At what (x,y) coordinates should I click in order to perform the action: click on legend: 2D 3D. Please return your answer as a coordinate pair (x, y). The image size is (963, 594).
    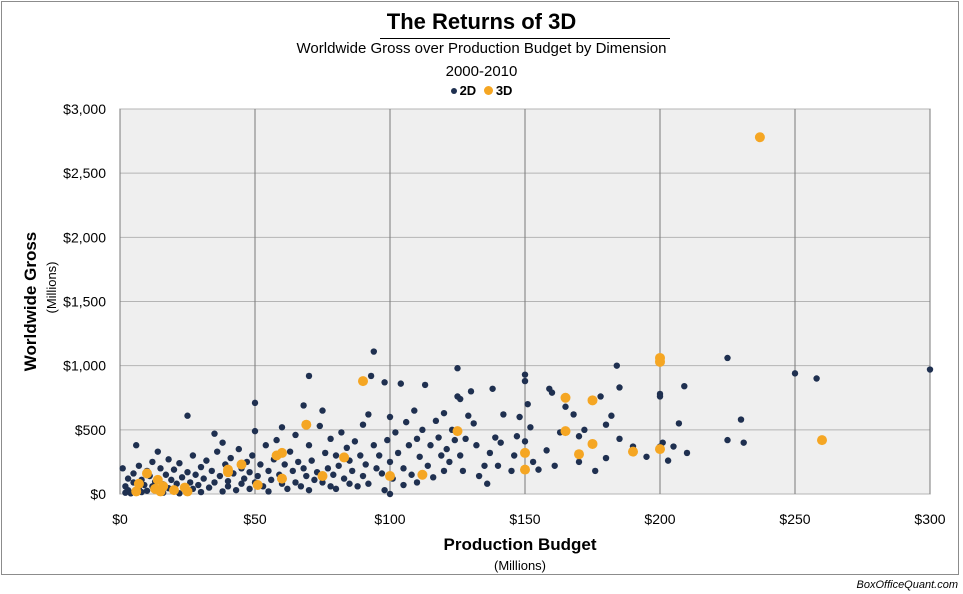
    Looking at the image, I should click on (481, 90).